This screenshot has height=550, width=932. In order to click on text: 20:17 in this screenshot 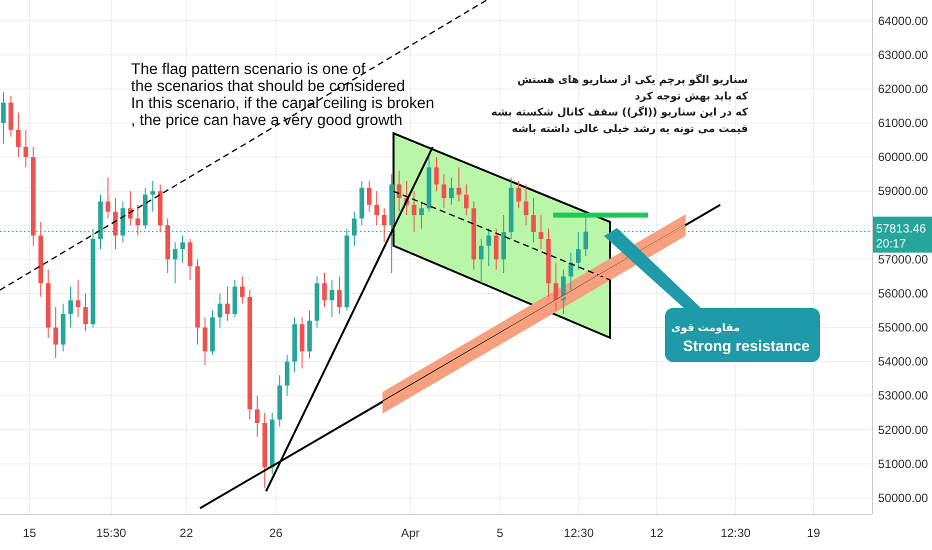, I will do `click(891, 243)`.